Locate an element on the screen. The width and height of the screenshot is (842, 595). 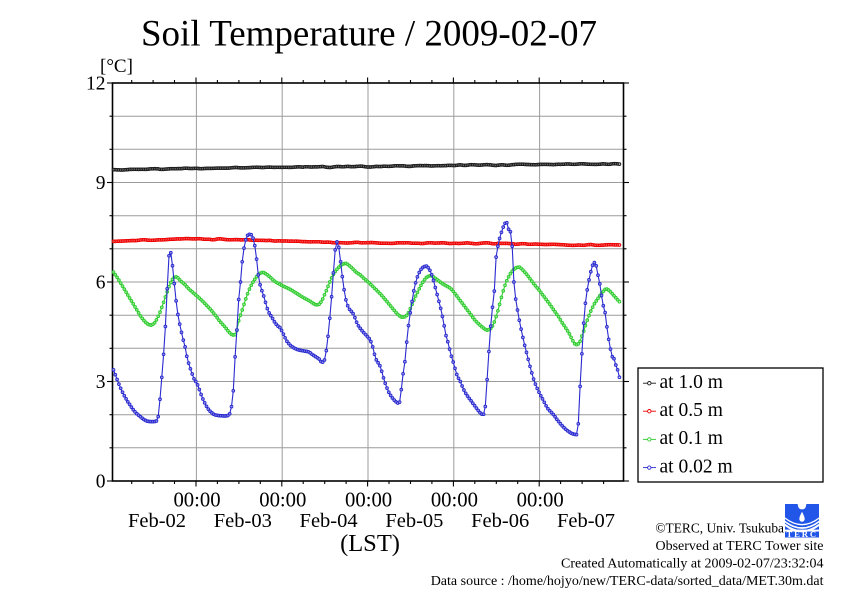
svg-text: Feb-07 is located at coordinates (586, 521).